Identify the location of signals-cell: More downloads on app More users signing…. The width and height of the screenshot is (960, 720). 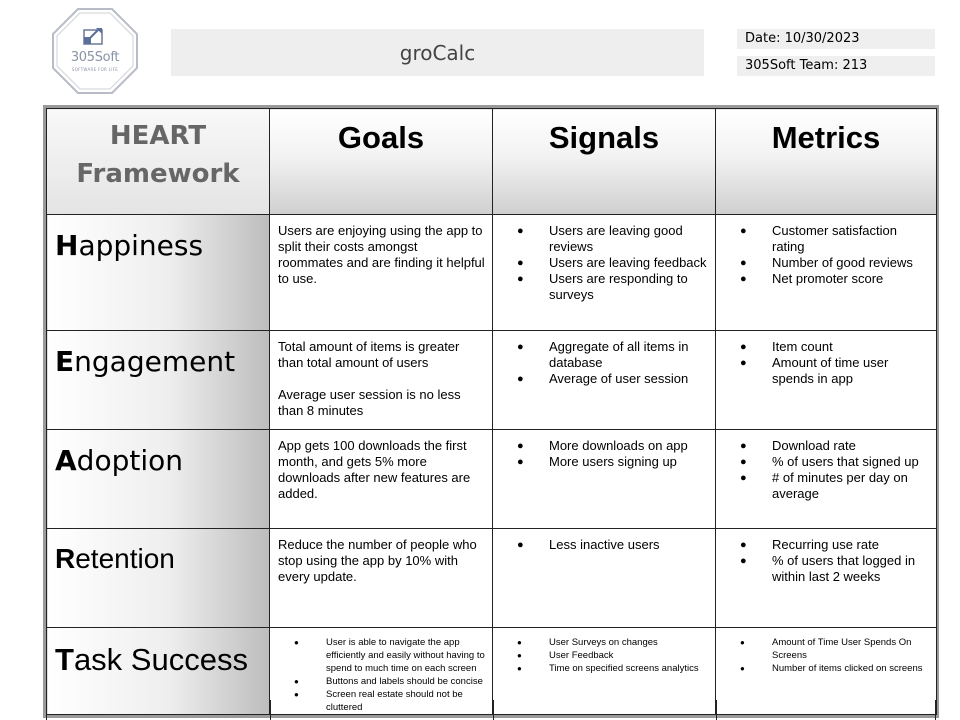
(604, 479).